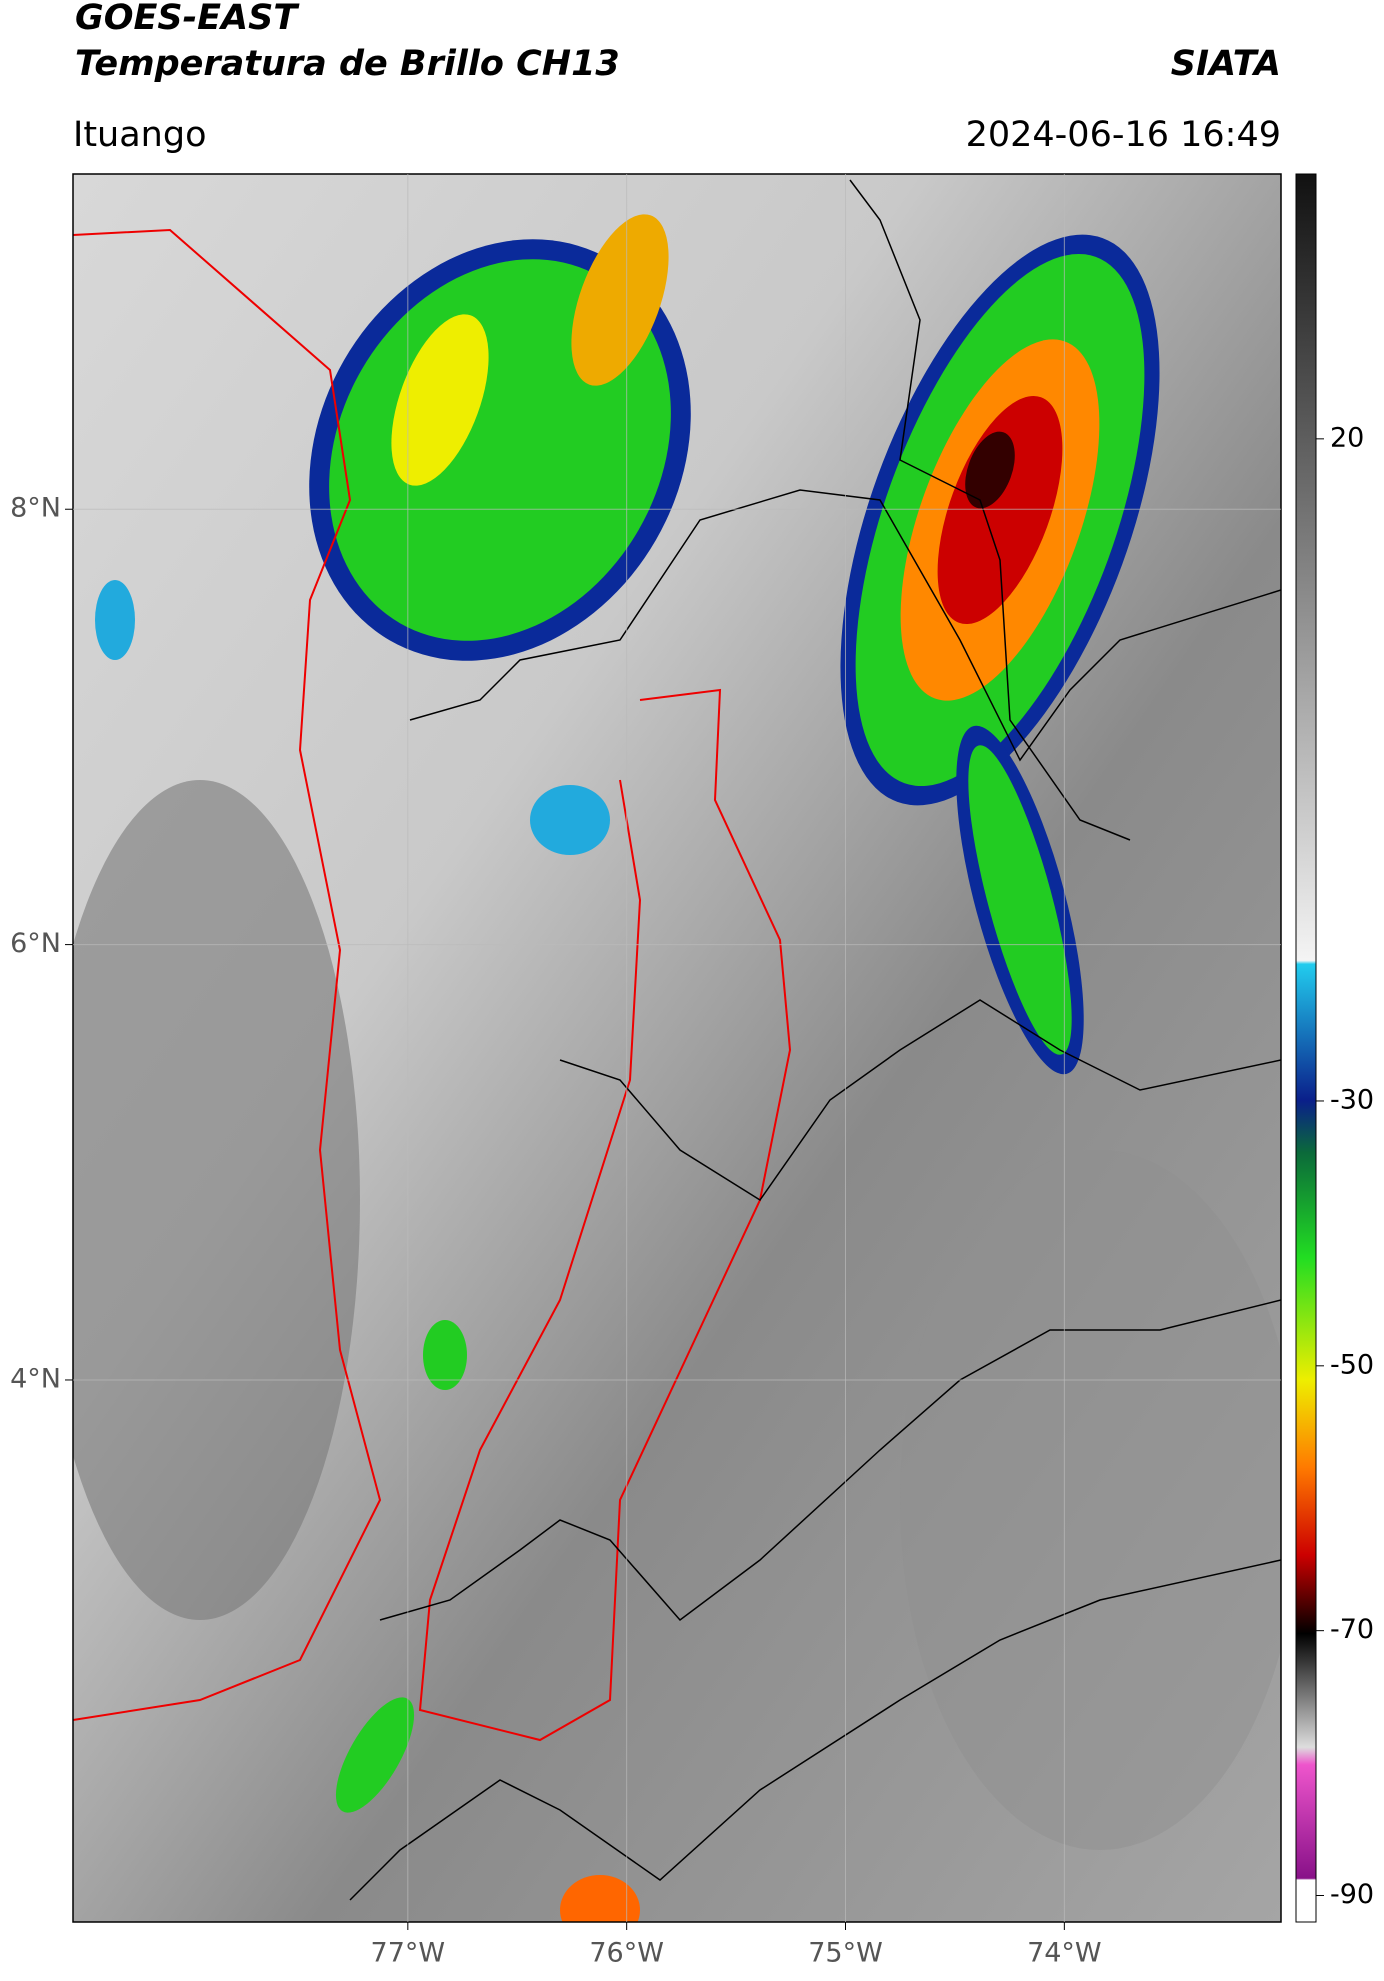  Describe the element at coordinates (347, 64) in the screenshot. I see `subtitle: Temperatura de Brillo CH13` at that location.